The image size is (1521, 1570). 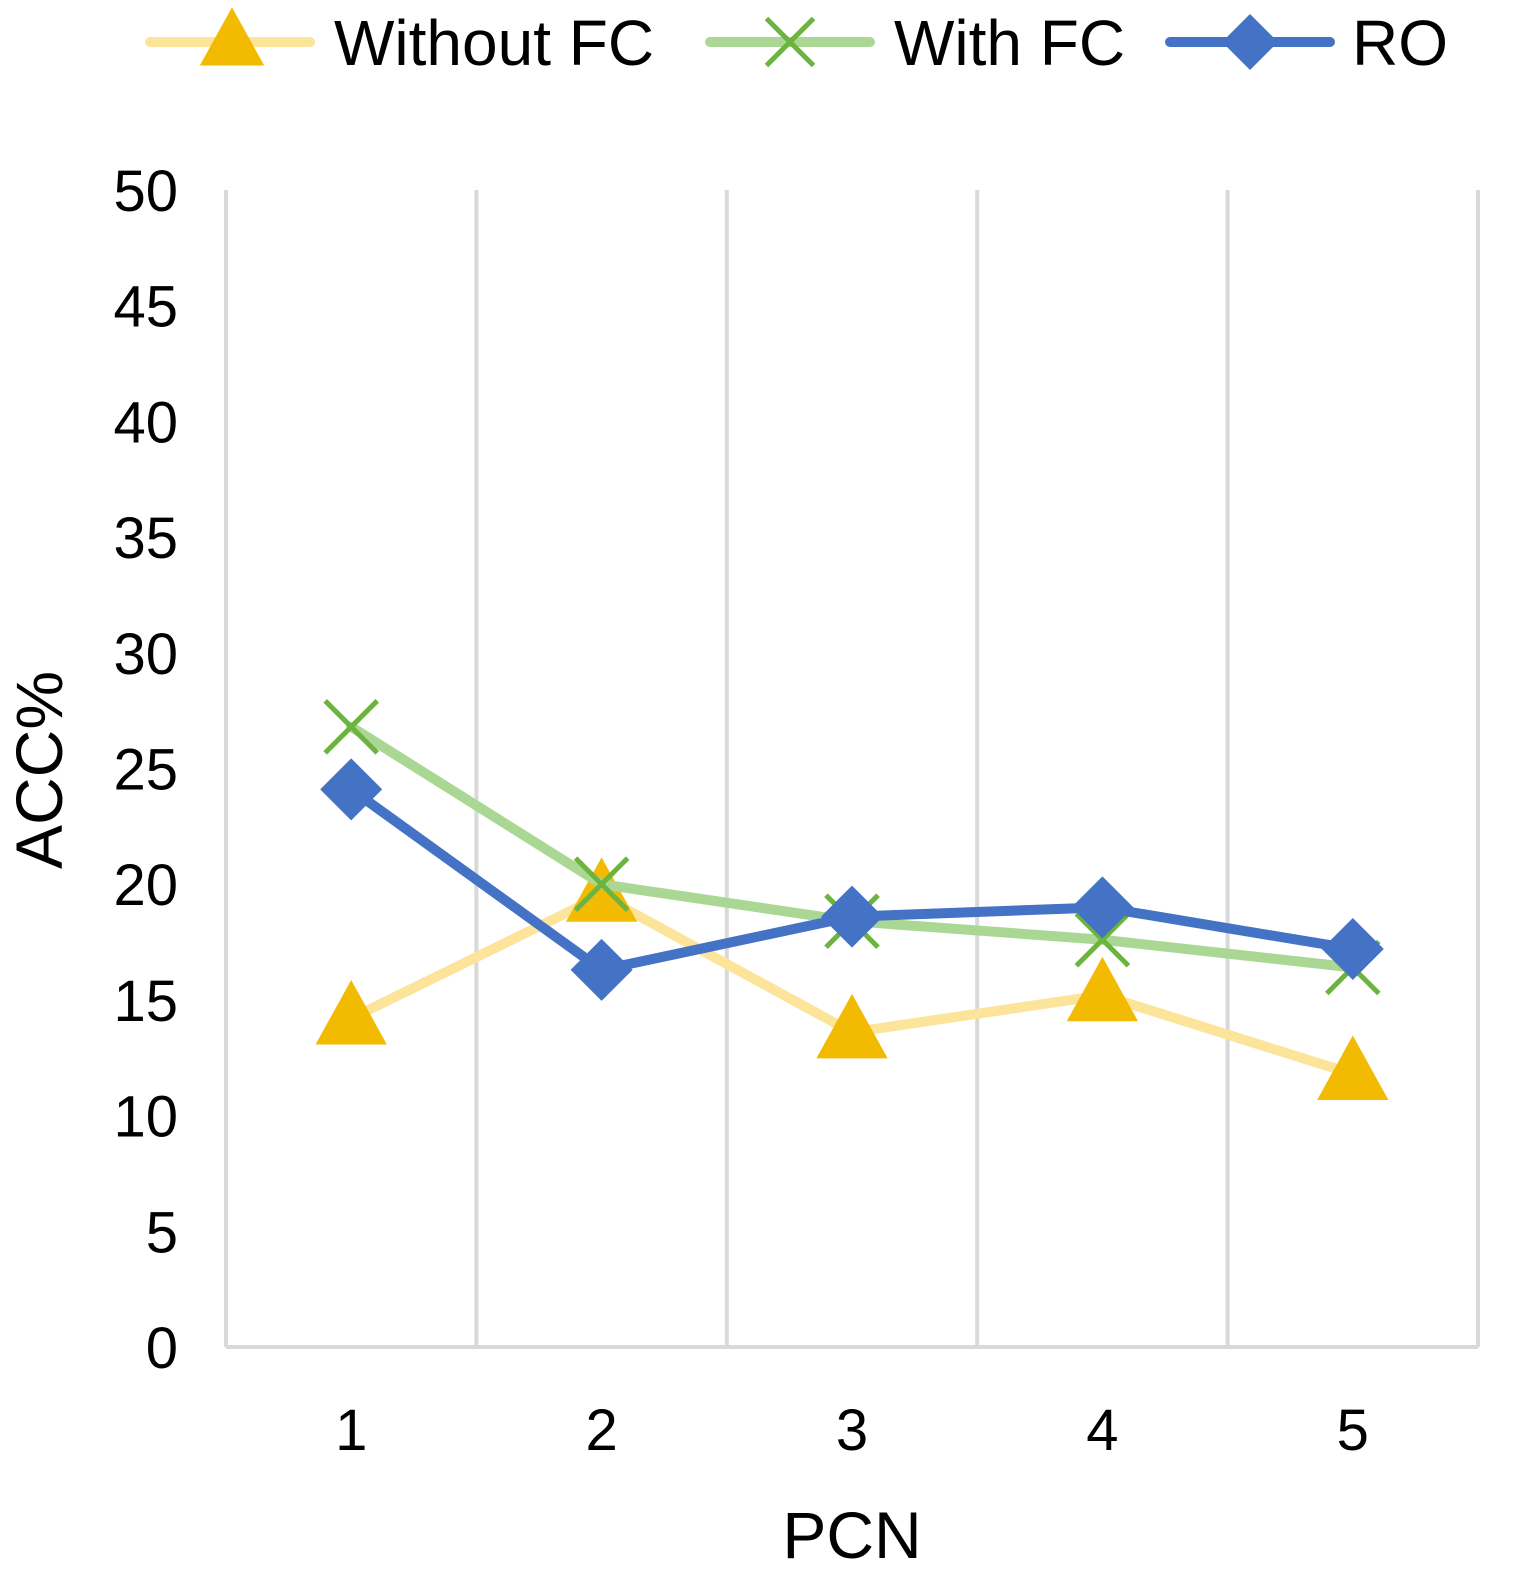 I want to click on legend-label: RO, so click(x=1400, y=43).